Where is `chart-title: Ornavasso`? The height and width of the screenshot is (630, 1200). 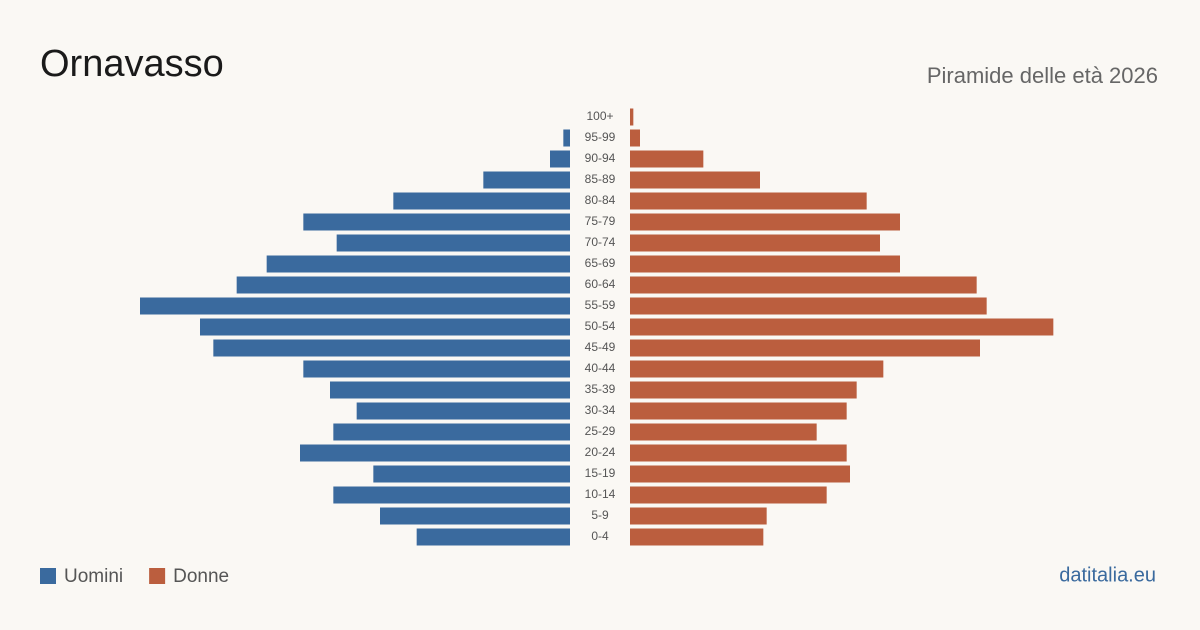 chart-title: Ornavasso is located at coordinates (132, 64).